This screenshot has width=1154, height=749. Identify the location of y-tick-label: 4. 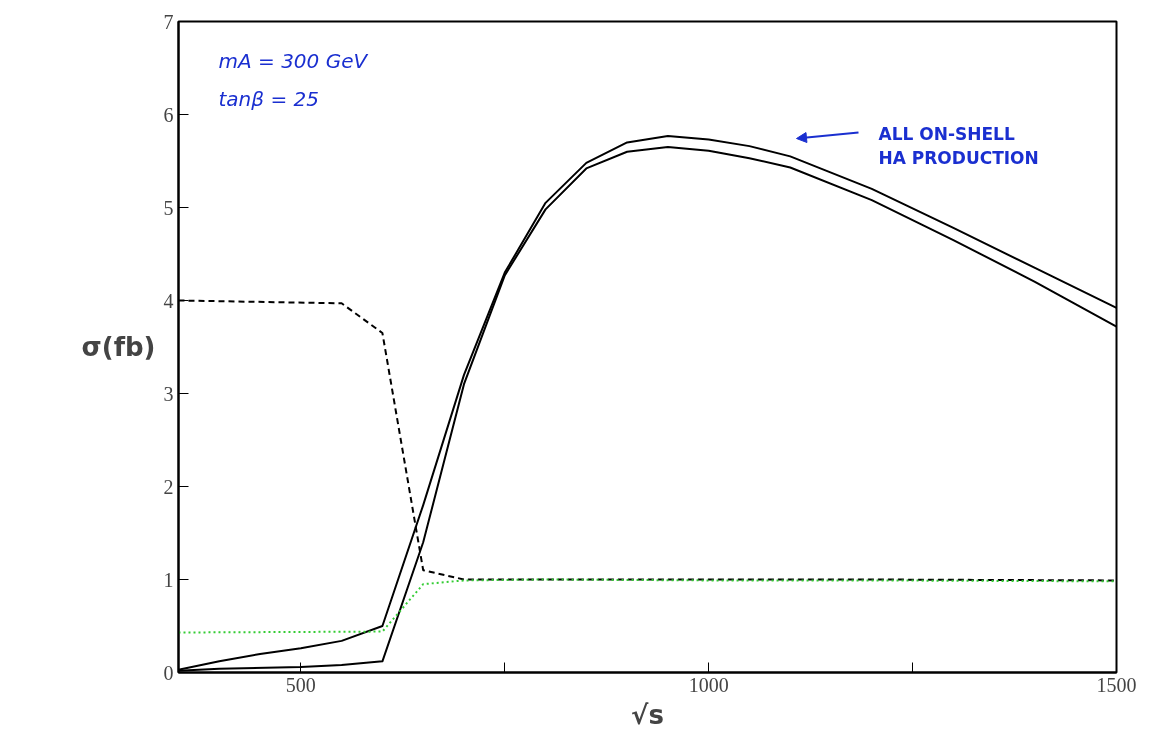
(168, 300).